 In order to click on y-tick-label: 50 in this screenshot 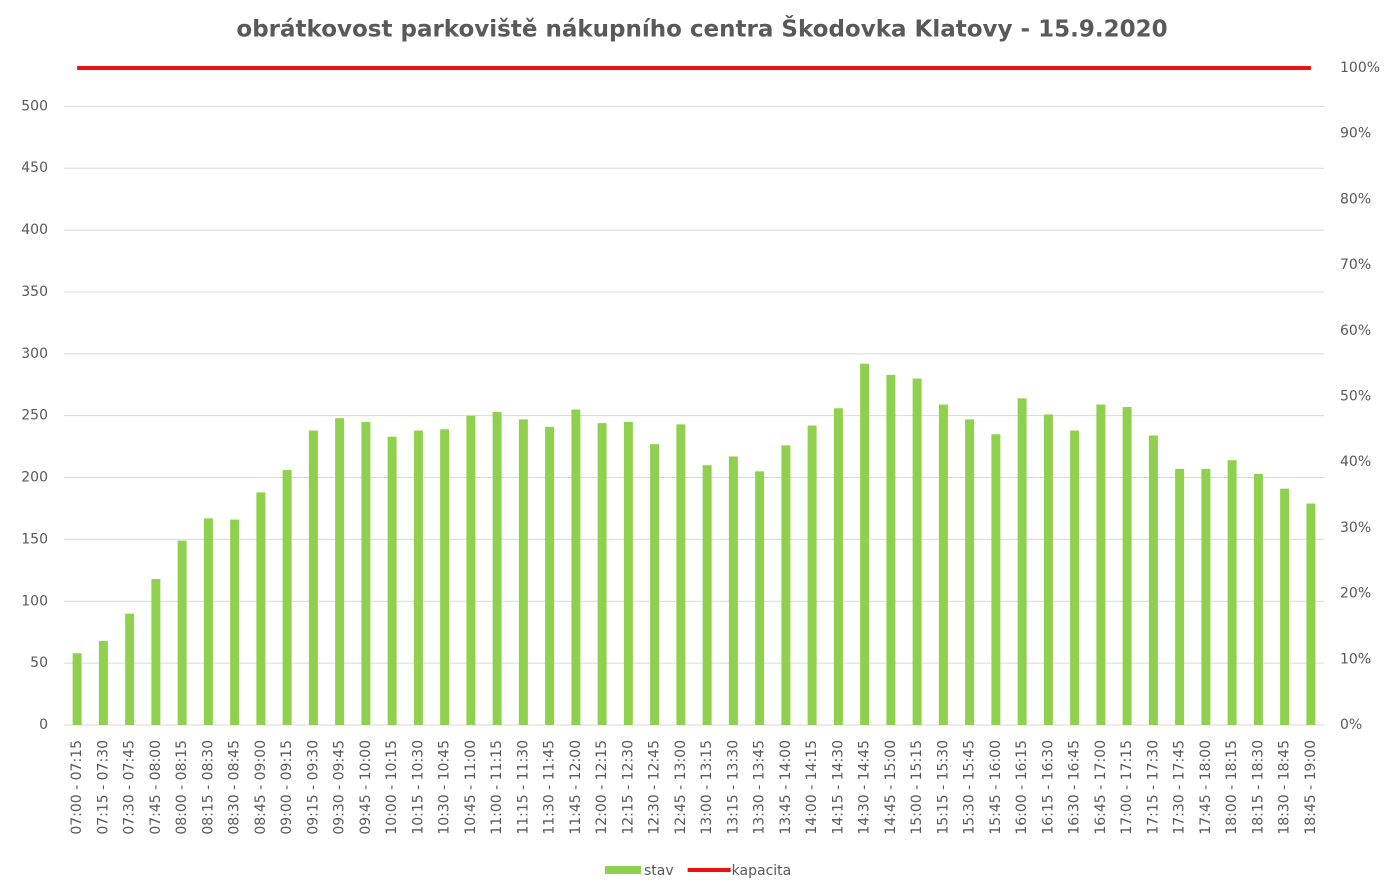, I will do `click(39, 663)`.